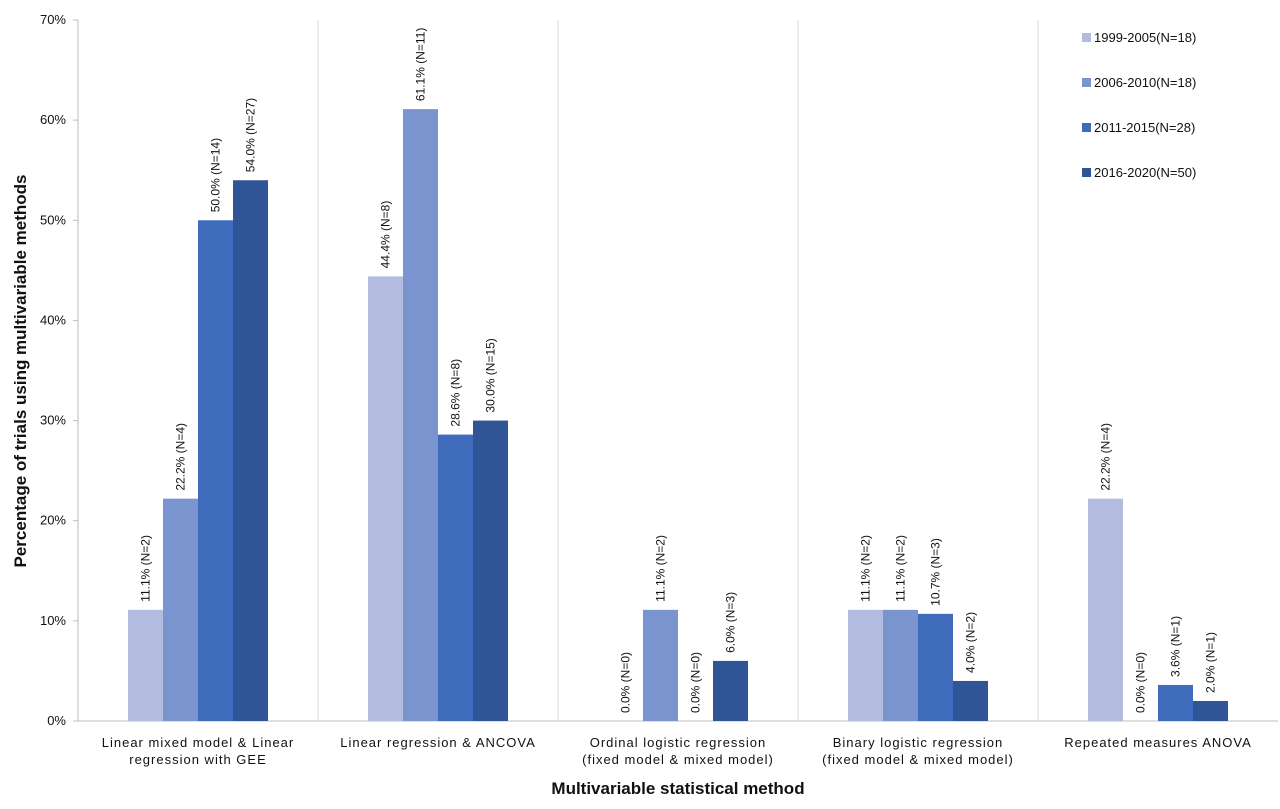 The width and height of the screenshot is (1280, 809). Describe the element at coordinates (677, 788) in the screenshot. I see `x-axis-title: Multivariable statistical method` at that location.